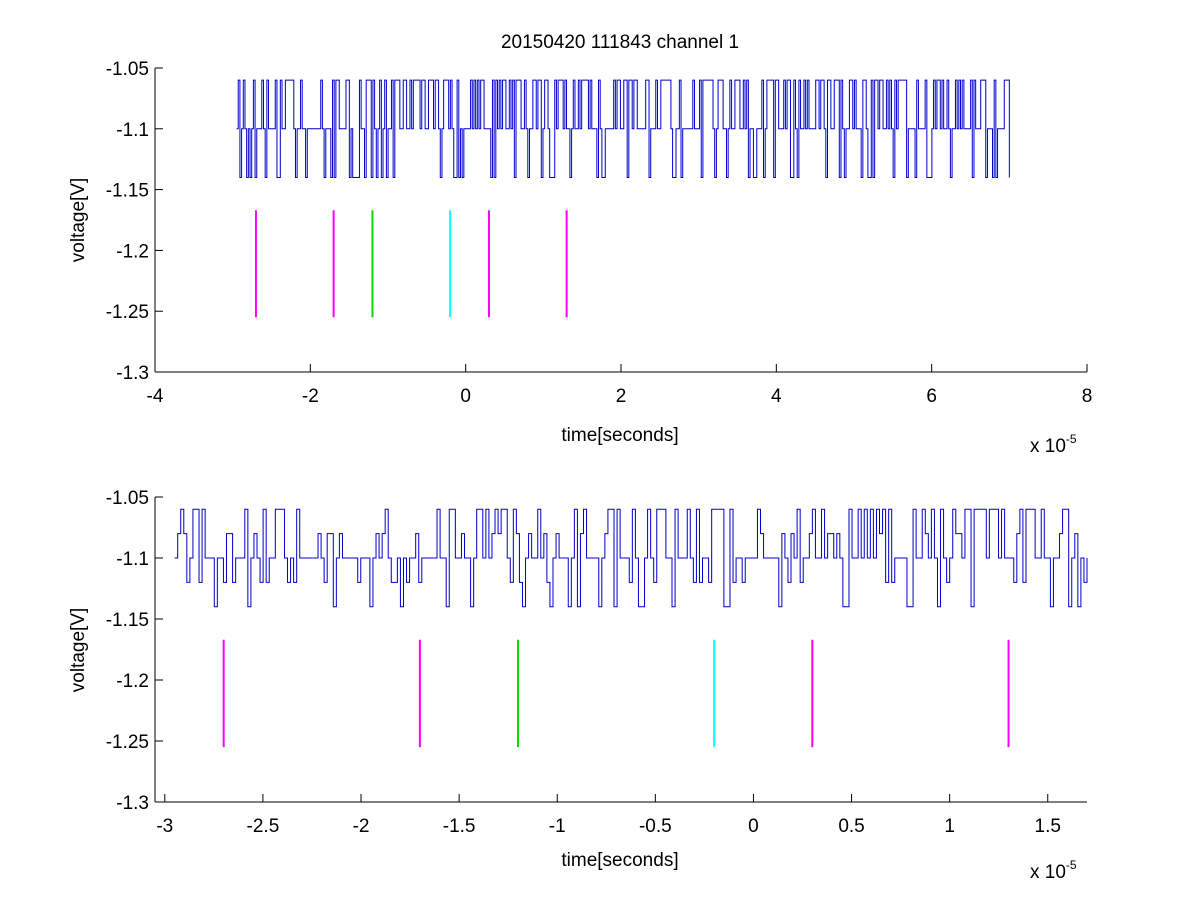 The image size is (1200, 901). Describe the element at coordinates (459, 826) in the screenshot. I see `bottom-xtick-label: -1.5` at that location.